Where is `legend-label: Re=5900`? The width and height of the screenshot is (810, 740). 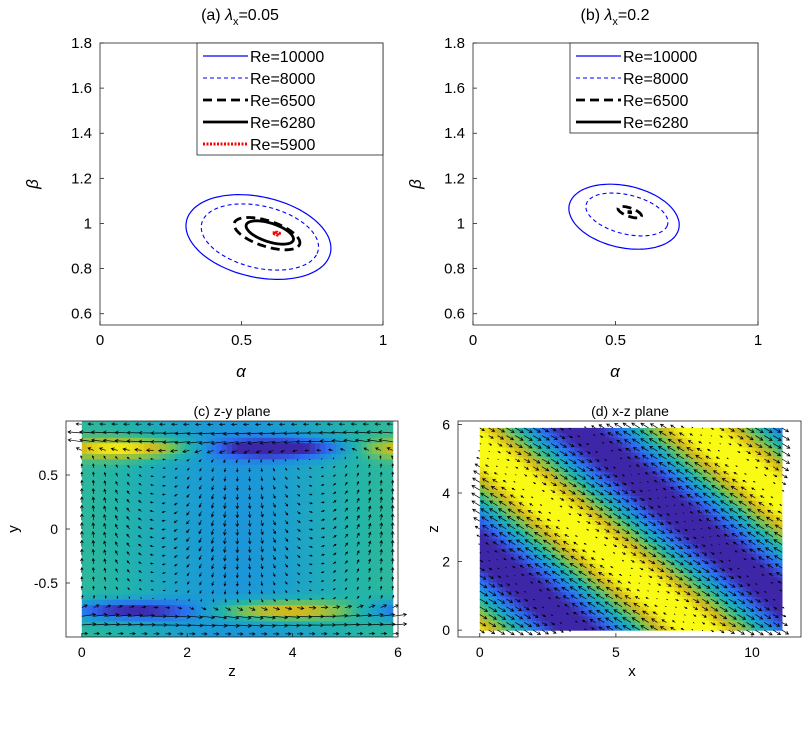 legend-label: Re=5900 is located at coordinates (282, 145).